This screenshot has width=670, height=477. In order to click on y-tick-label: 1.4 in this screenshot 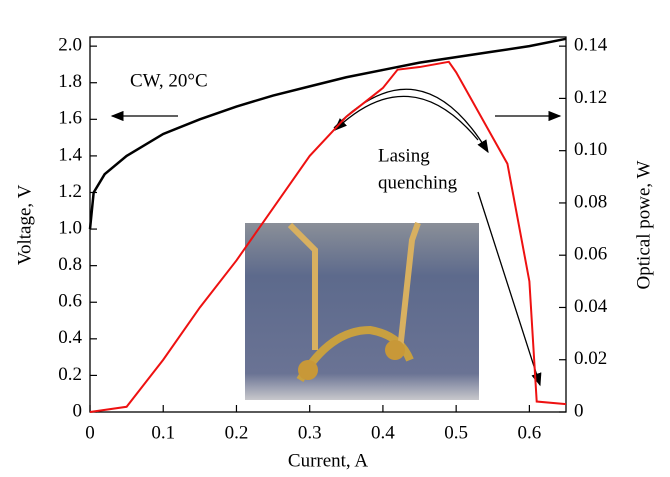, I will do `click(70, 154)`.